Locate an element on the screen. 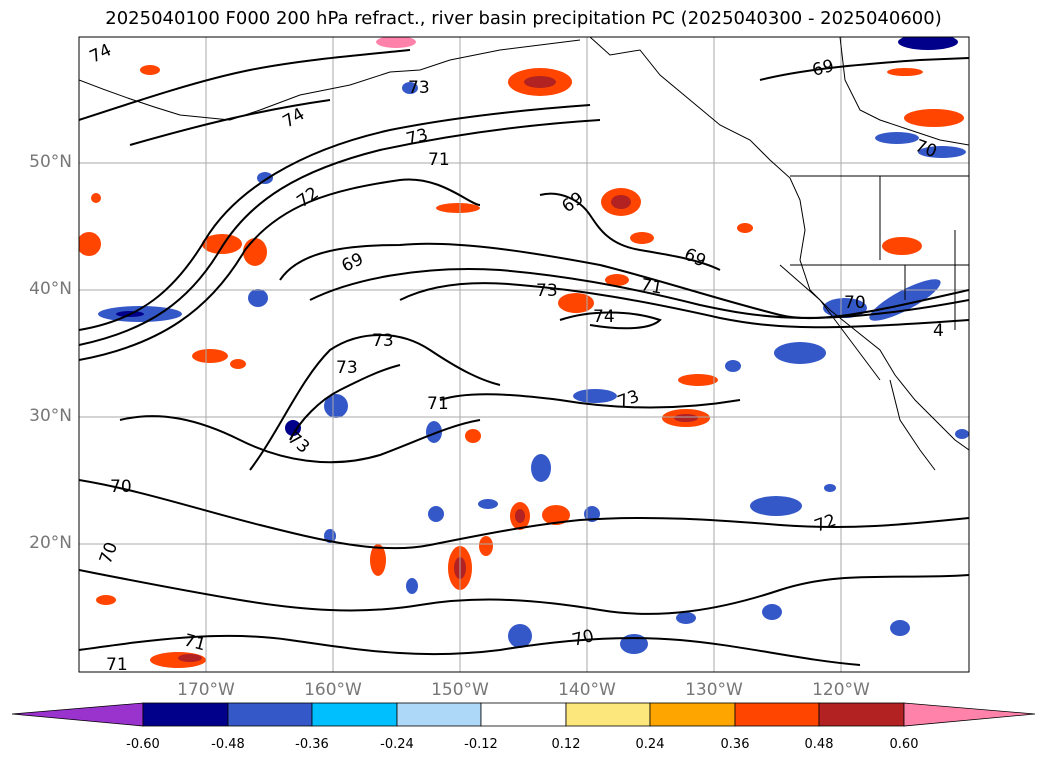 The image size is (1047, 765). lon-label-160w: 160°W is located at coordinates (333, 690).